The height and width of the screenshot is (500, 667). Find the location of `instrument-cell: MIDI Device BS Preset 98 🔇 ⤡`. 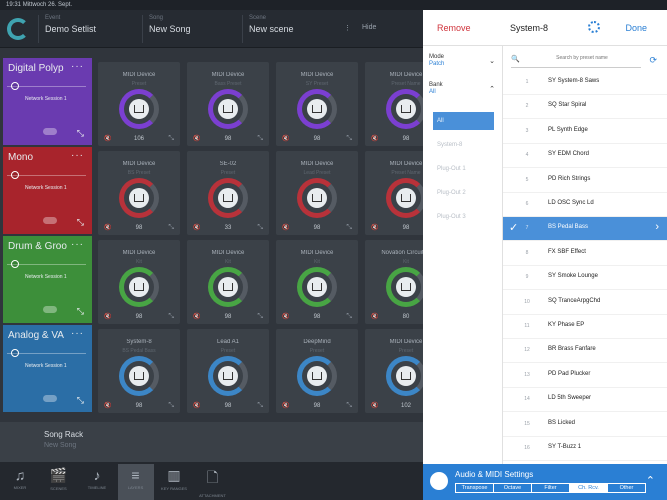

instrument-cell: MIDI Device BS Preset 98 🔇 ⤡ is located at coordinates (139, 193).